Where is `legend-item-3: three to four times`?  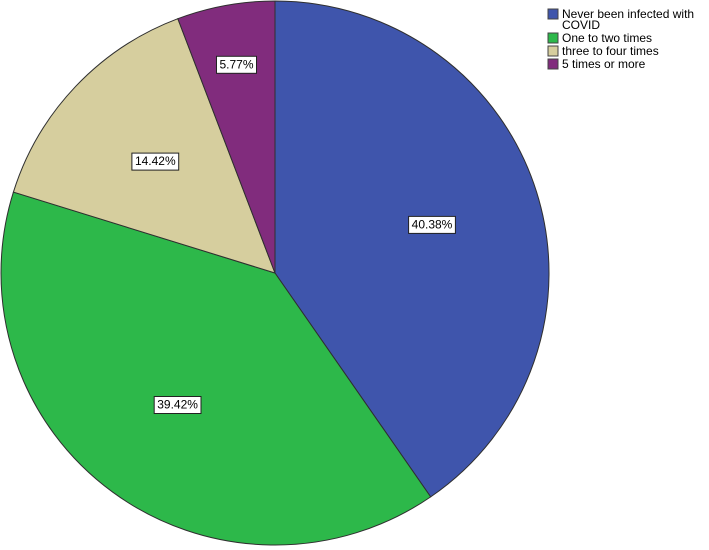 legend-item-3: three to four times is located at coordinates (603, 51).